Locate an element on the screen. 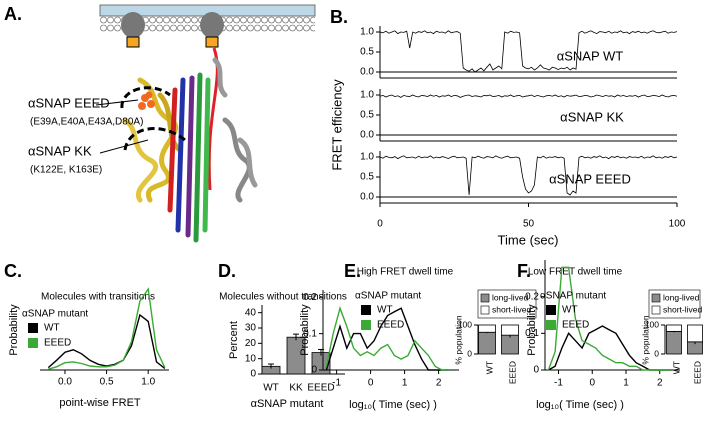 This screenshot has width=704, height=438. panel-label: A. is located at coordinates (13, 14).